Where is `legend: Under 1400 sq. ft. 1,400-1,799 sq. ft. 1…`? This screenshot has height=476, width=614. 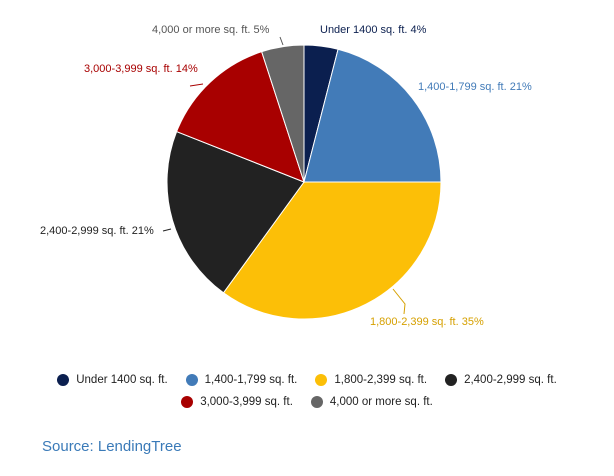 legend: Under 1400 sq. ft. 1,400-1,799 sq. ft. 1… is located at coordinates (307, 391).